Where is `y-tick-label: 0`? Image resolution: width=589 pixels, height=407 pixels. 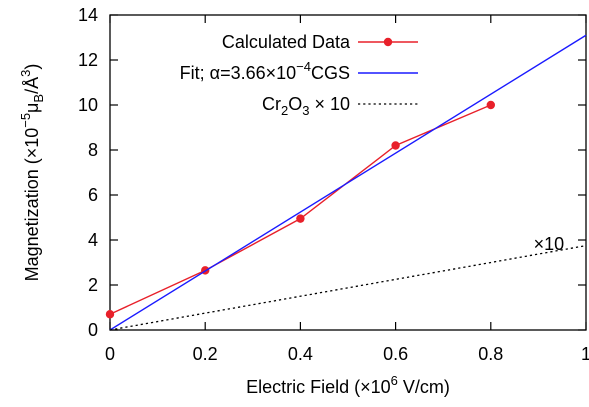 y-tick-label: 0 is located at coordinates (93, 330).